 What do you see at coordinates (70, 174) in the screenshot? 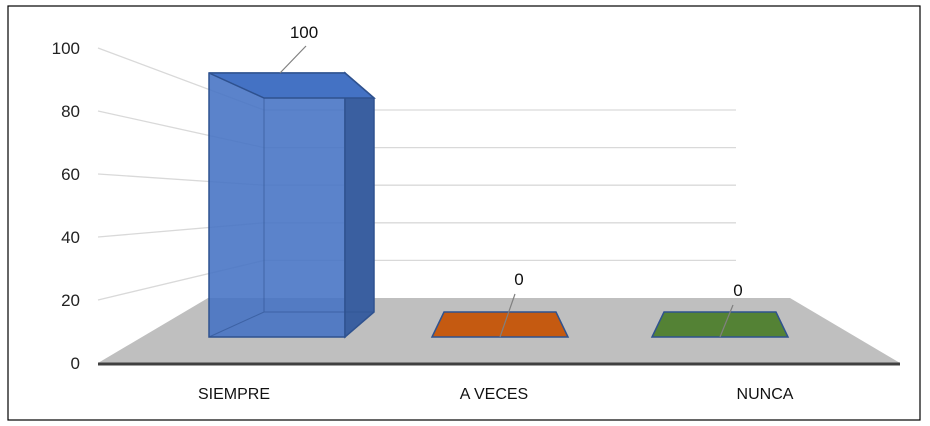
I see `y-tick-label: 60` at bounding box center [70, 174].